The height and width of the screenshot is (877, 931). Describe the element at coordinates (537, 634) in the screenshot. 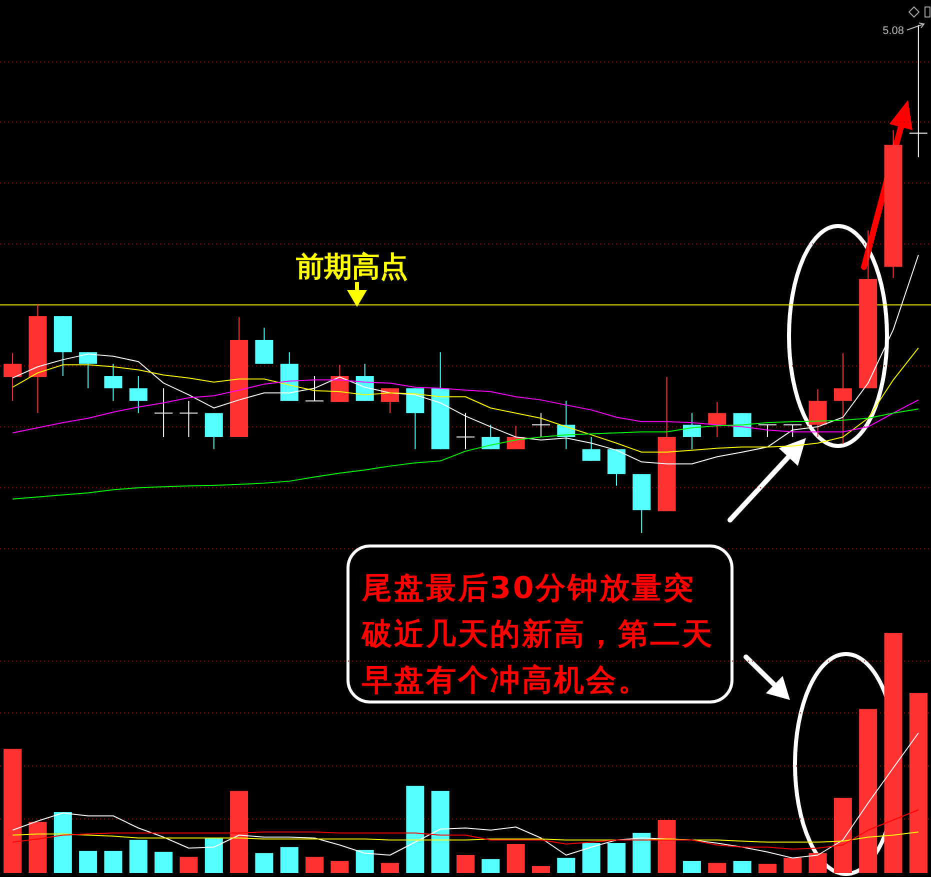

I see `annotation: 尾盘最后30分钟放量突破近几天的新高，第二天早盘有个冲高机会。` at that location.